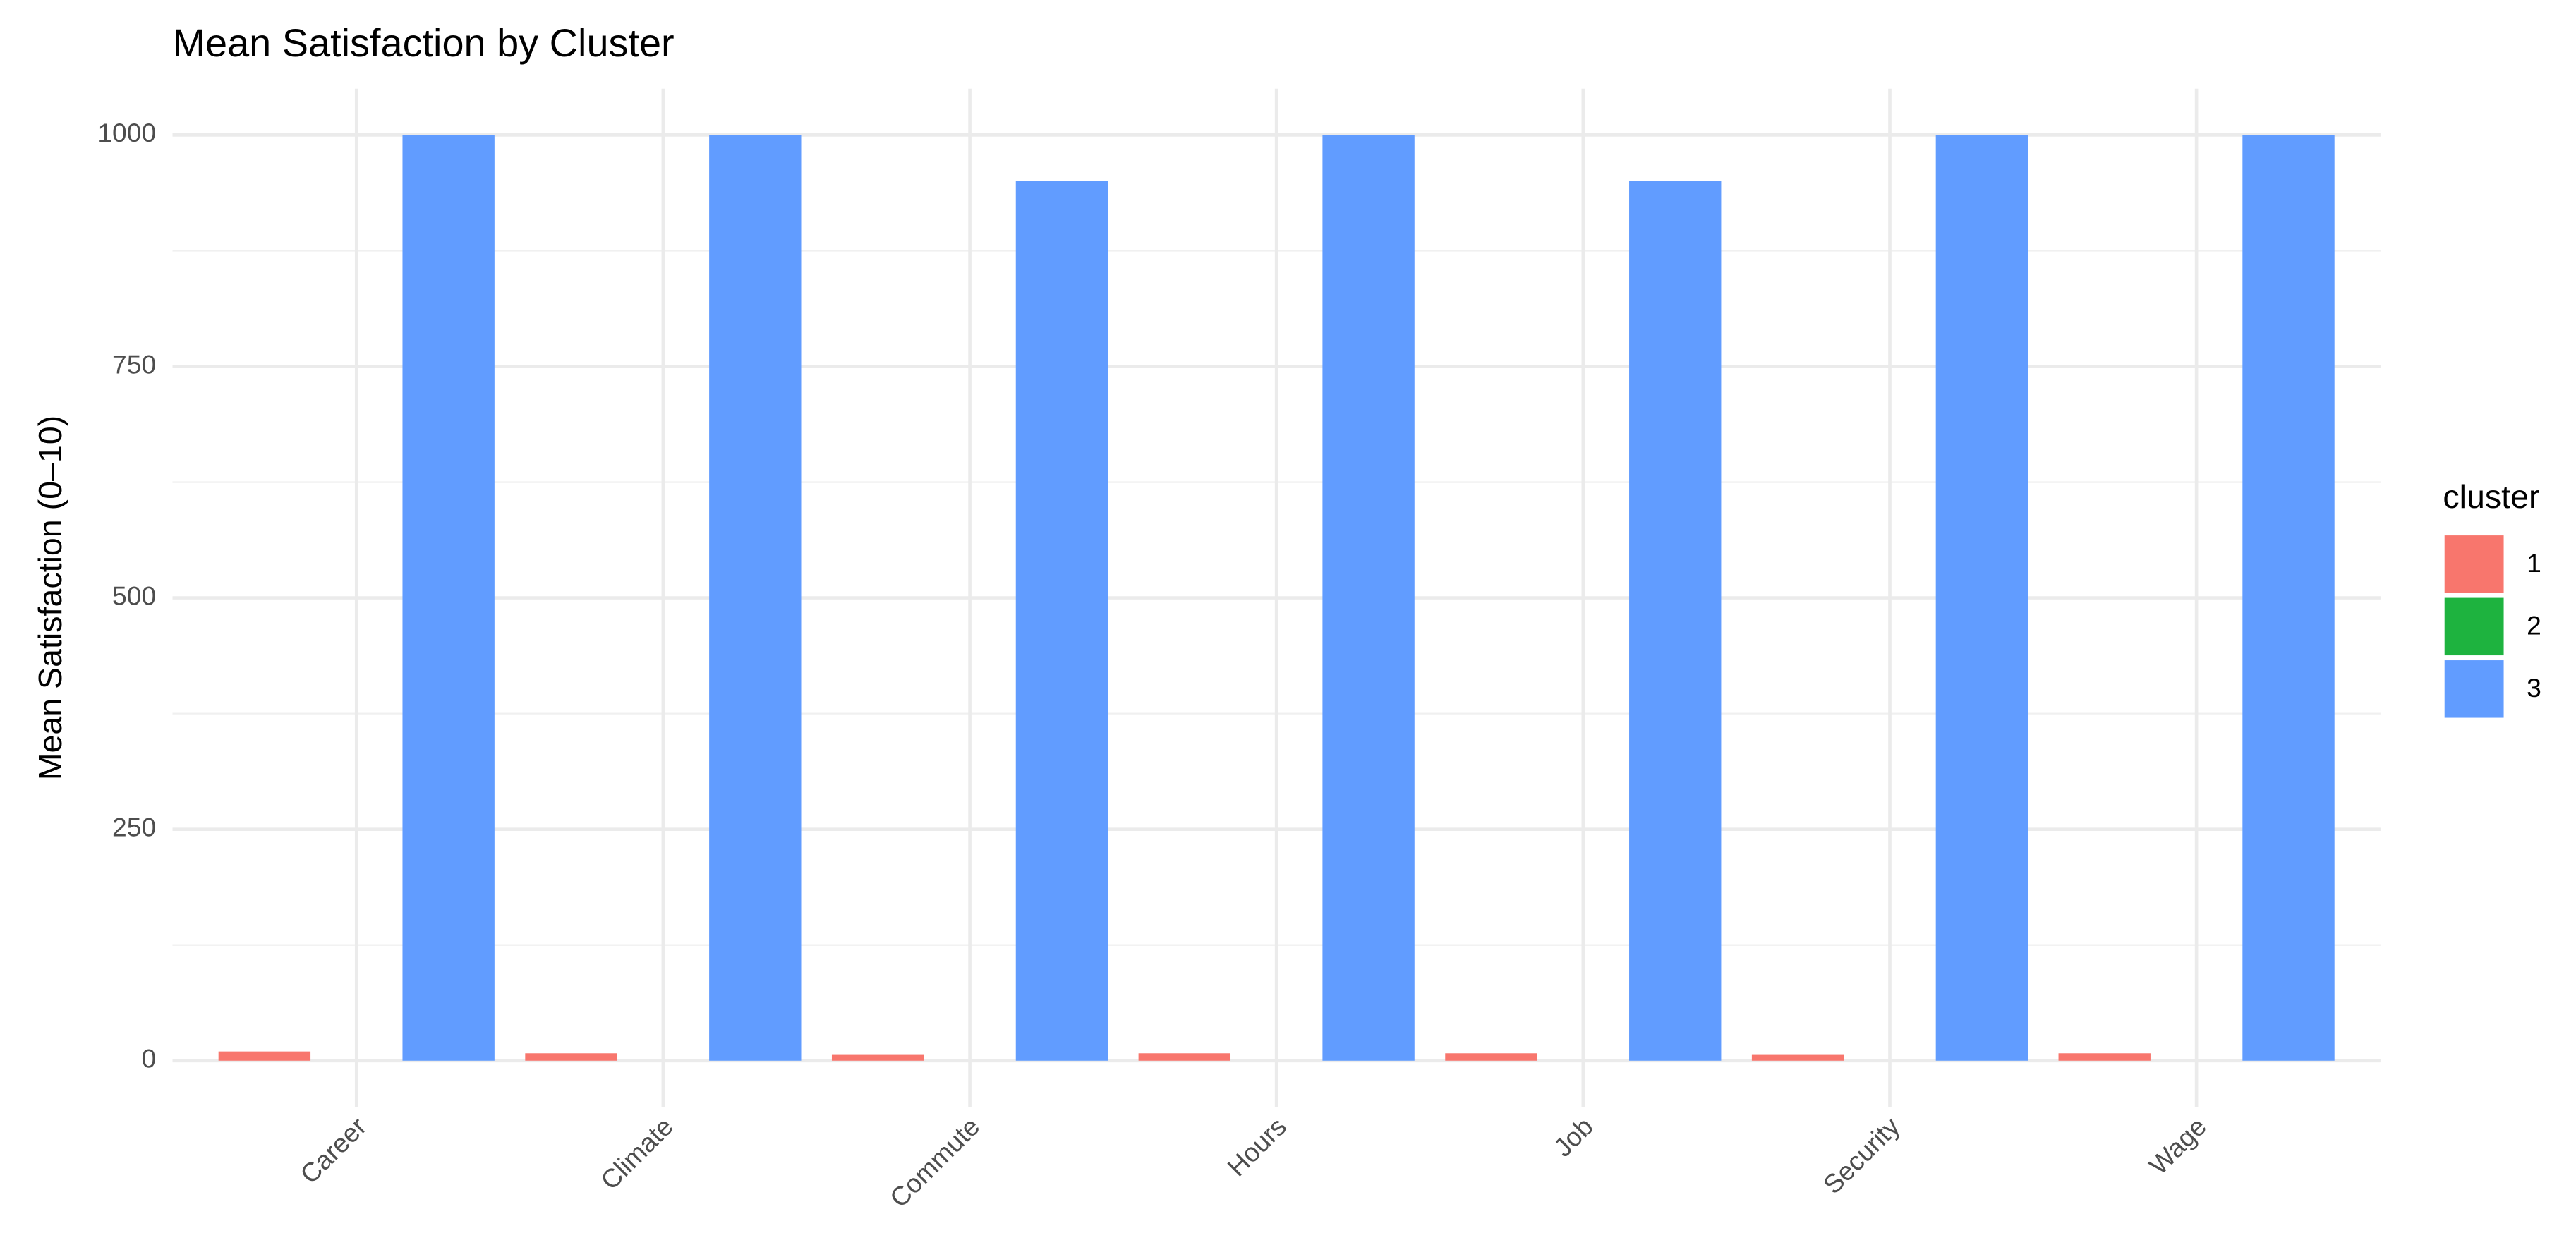 This screenshot has width=2576, height=1257. What do you see at coordinates (50, 597) in the screenshot?
I see `y-axis-label: Mean Satisfaction (0–10)` at bounding box center [50, 597].